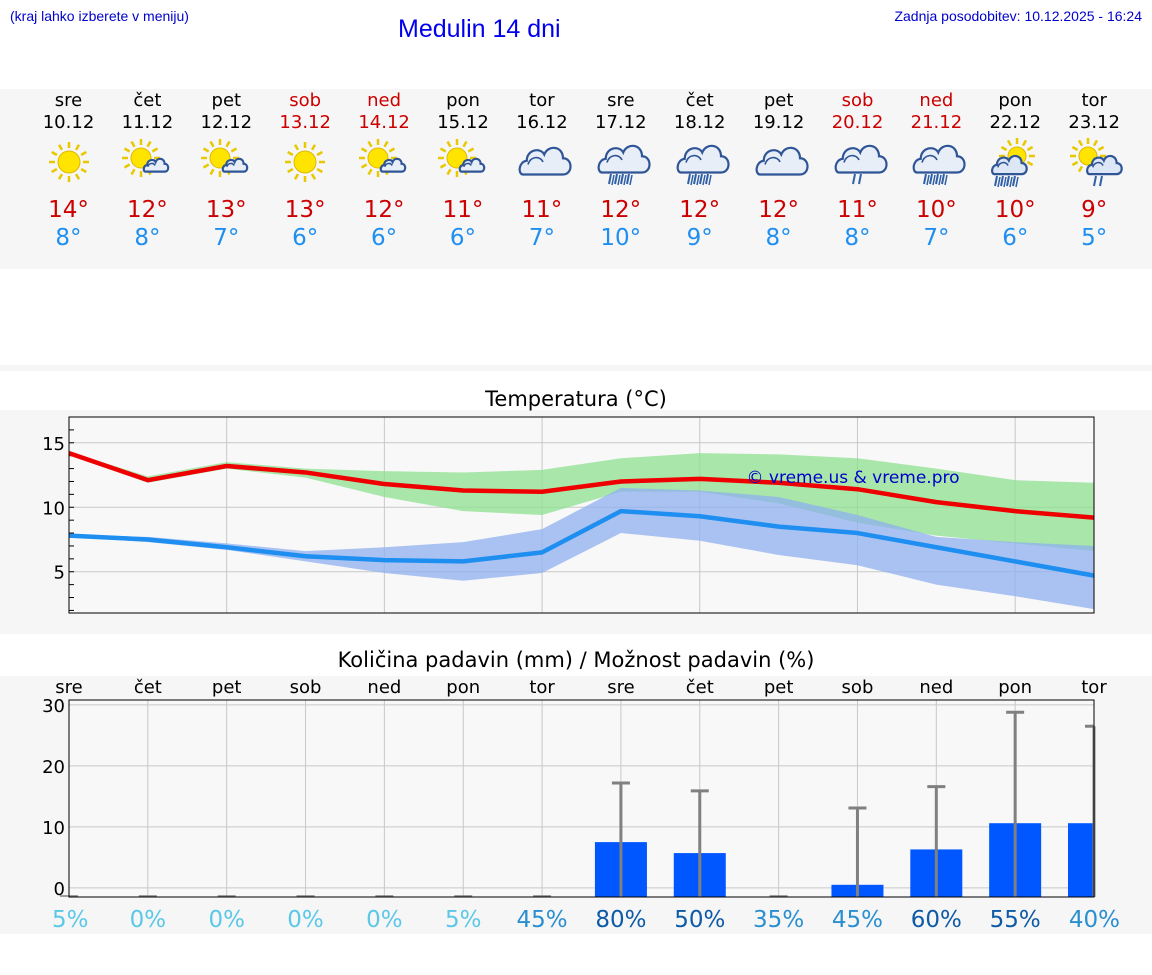  What do you see at coordinates (699, 920) in the screenshot?
I see `precipitation-chance: 50%` at bounding box center [699, 920].